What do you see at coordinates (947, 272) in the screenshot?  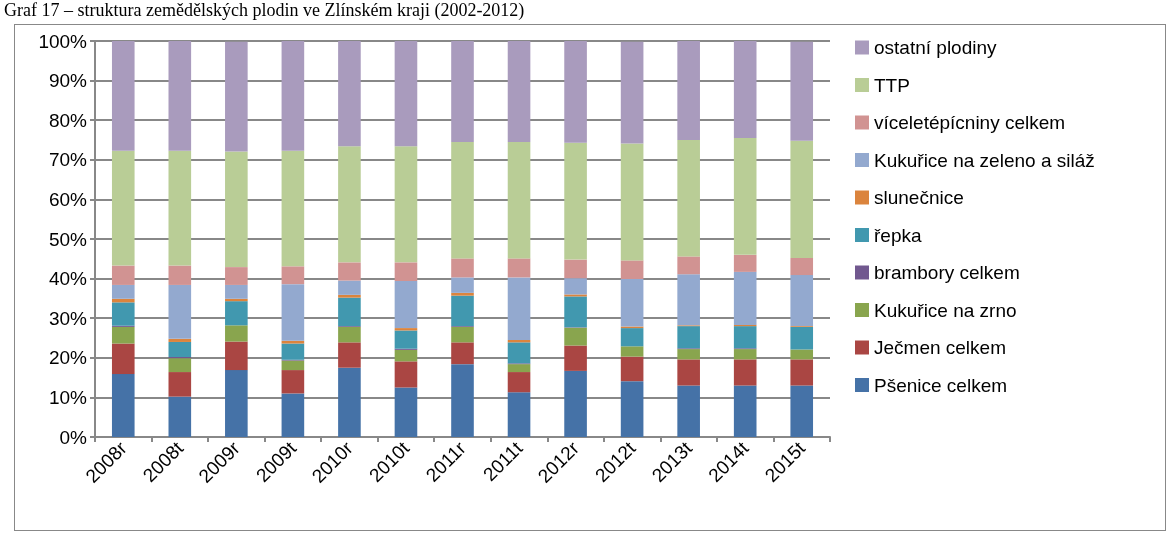 I see `legend-label: brambory celkem` at bounding box center [947, 272].